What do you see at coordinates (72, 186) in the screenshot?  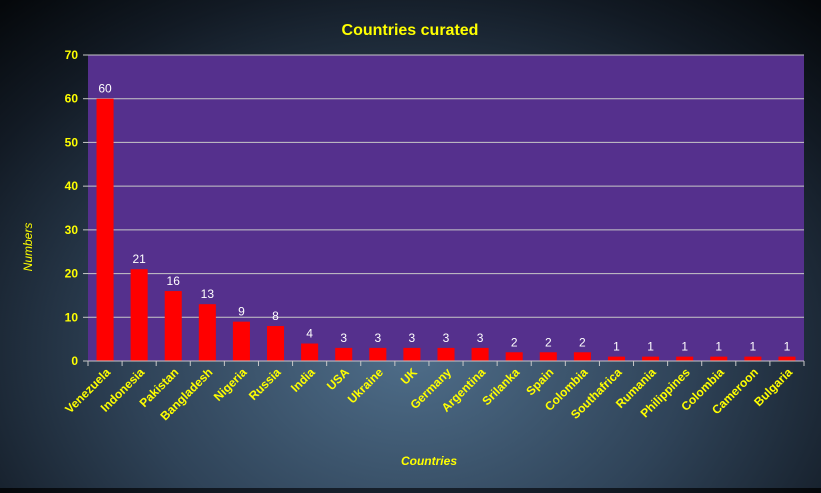 I see `y-tick-label: 40` at bounding box center [72, 186].